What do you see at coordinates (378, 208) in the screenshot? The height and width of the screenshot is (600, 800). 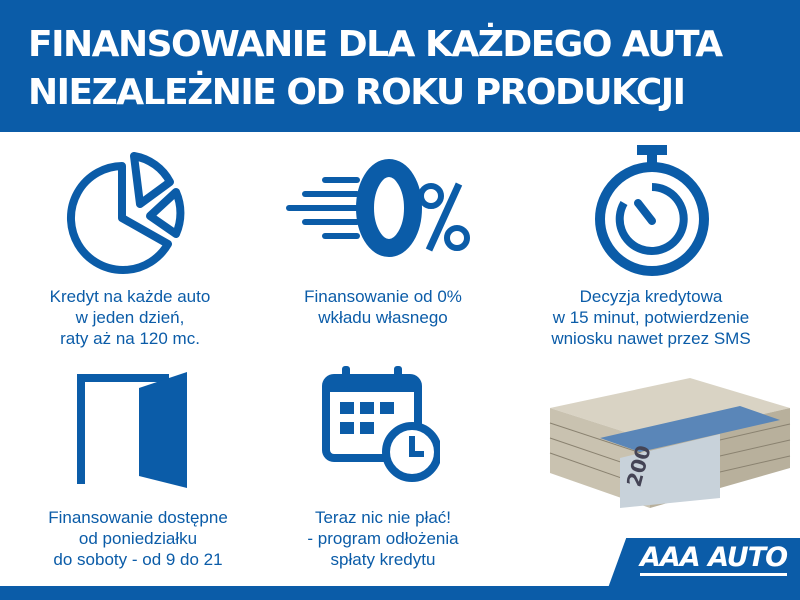 I see `zero-percent-icon` at bounding box center [378, 208].